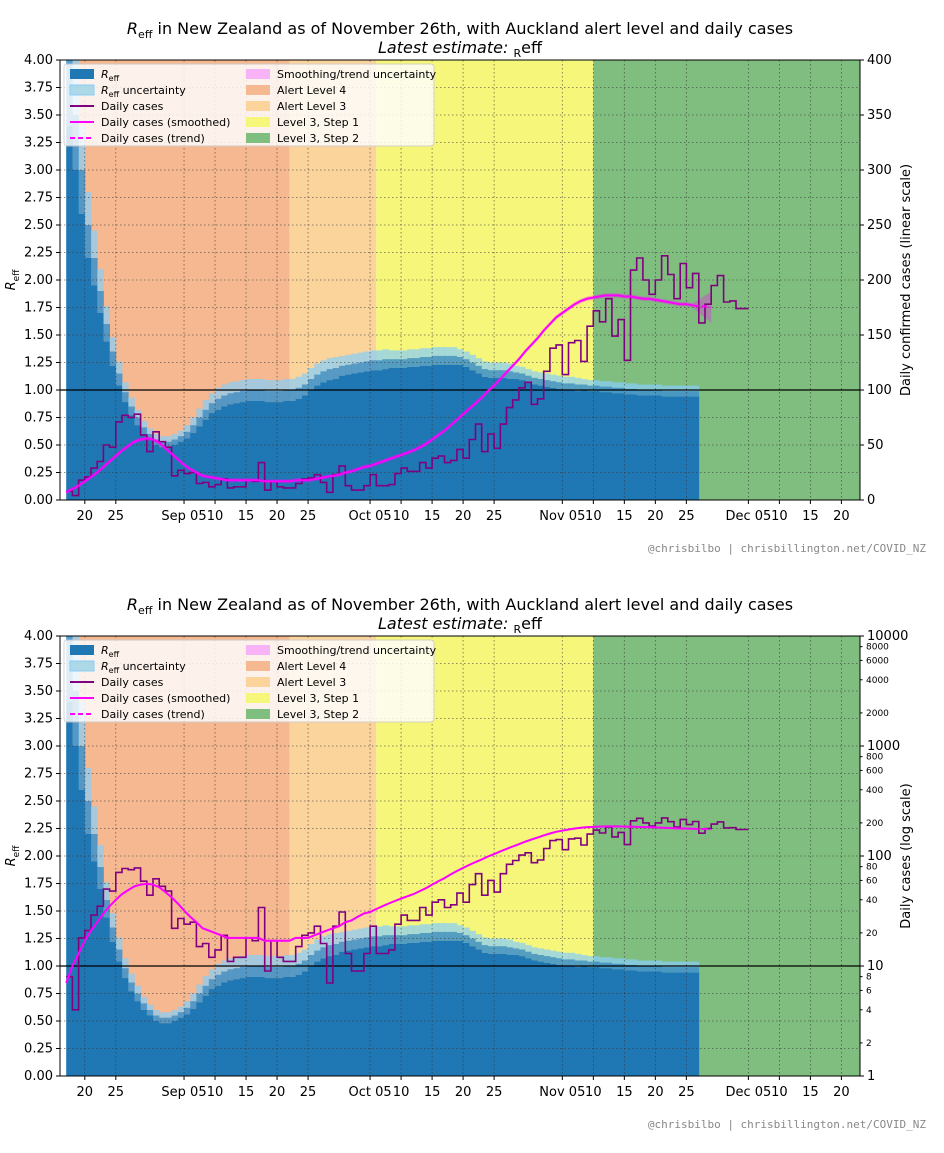 This screenshot has width=944, height=1153. I want to click on right-minor-tick-label: 6, so click(869, 991).